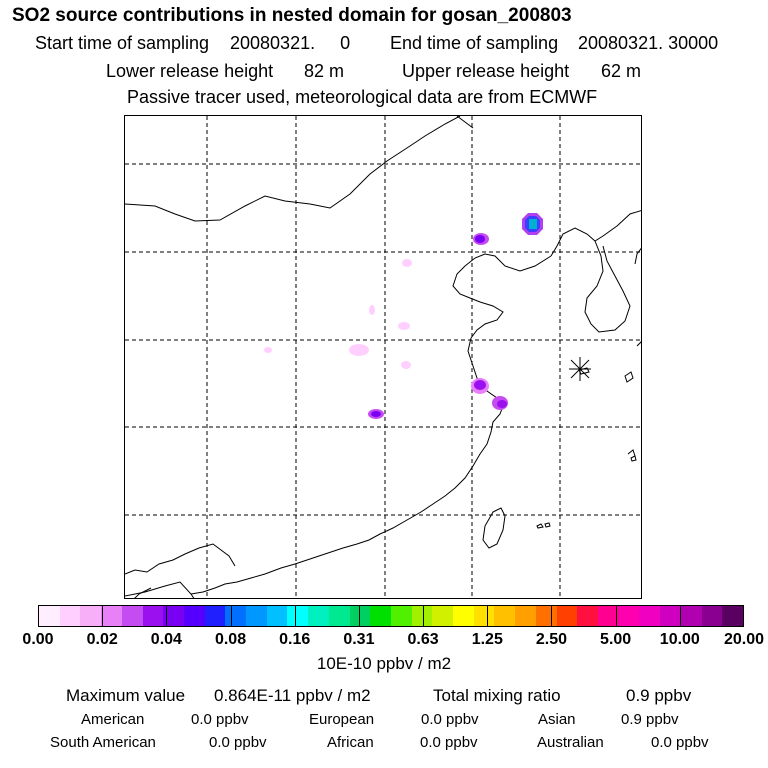 This screenshot has width=768, height=768. I want to click on start-time-label: Start time of sampling, so click(122, 43).